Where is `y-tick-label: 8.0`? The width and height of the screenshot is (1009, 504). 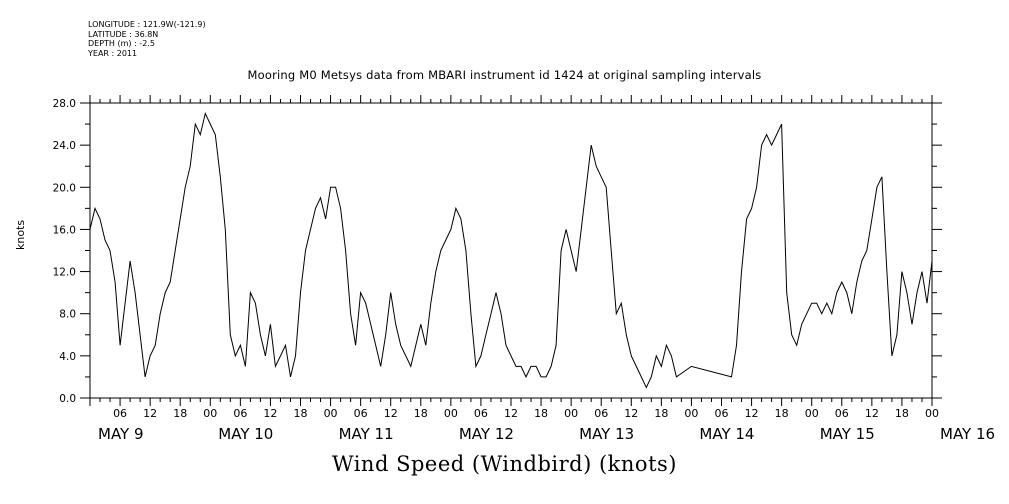
y-tick-label: 8.0 is located at coordinates (67, 315).